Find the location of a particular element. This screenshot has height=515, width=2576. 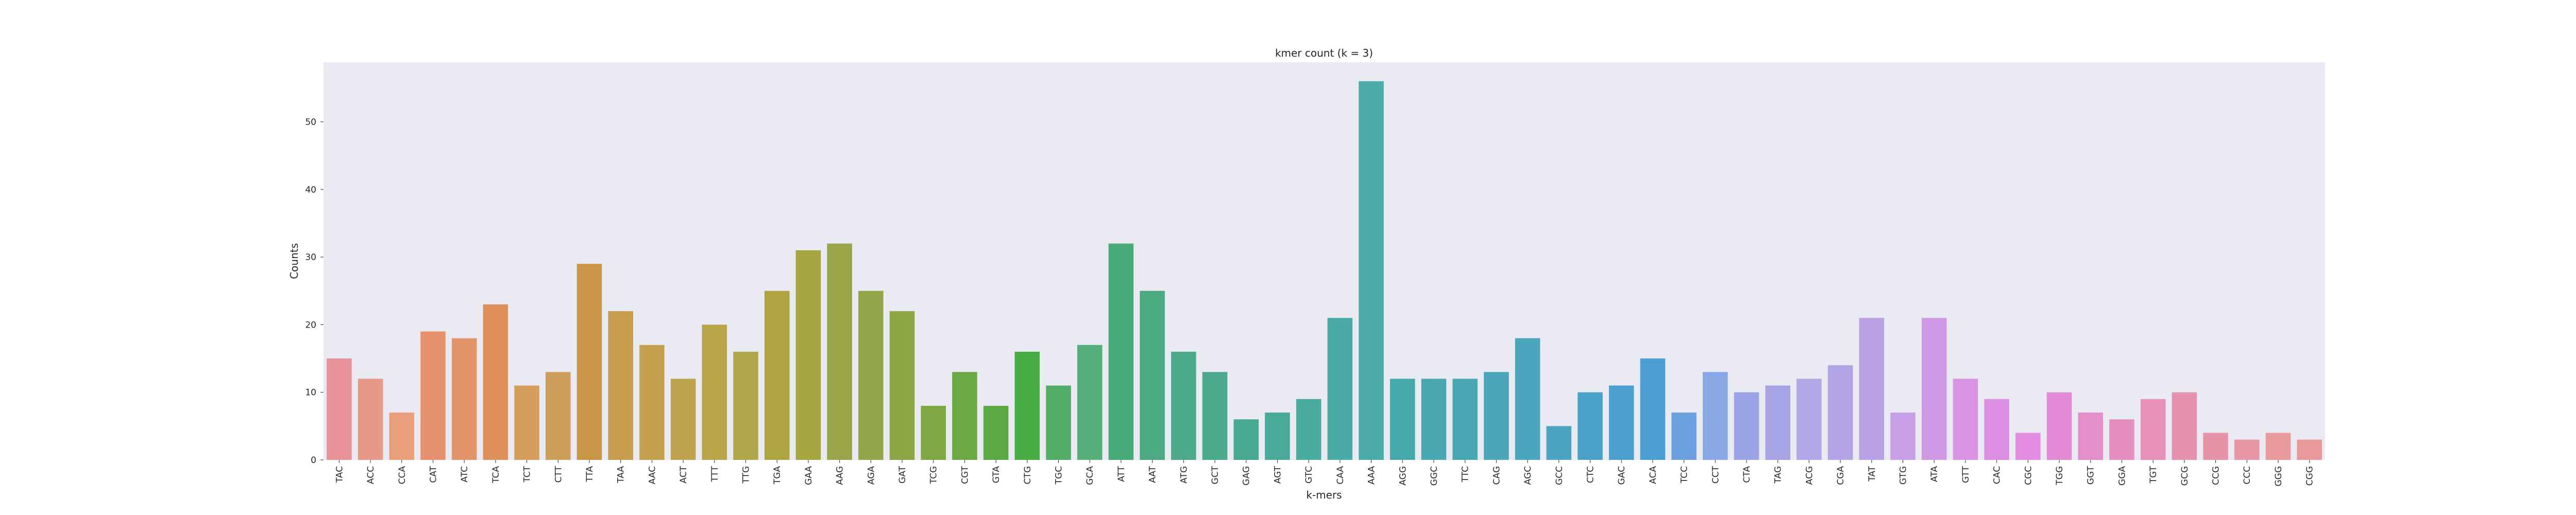

y-tick-label: 20 is located at coordinates (310, 325).